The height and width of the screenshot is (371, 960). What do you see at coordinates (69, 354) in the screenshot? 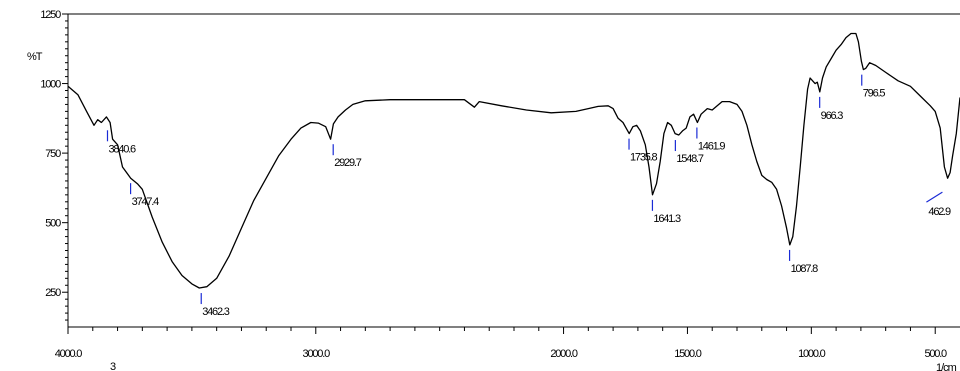
I see `x-tick-label: 4000.0` at bounding box center [69, 354].